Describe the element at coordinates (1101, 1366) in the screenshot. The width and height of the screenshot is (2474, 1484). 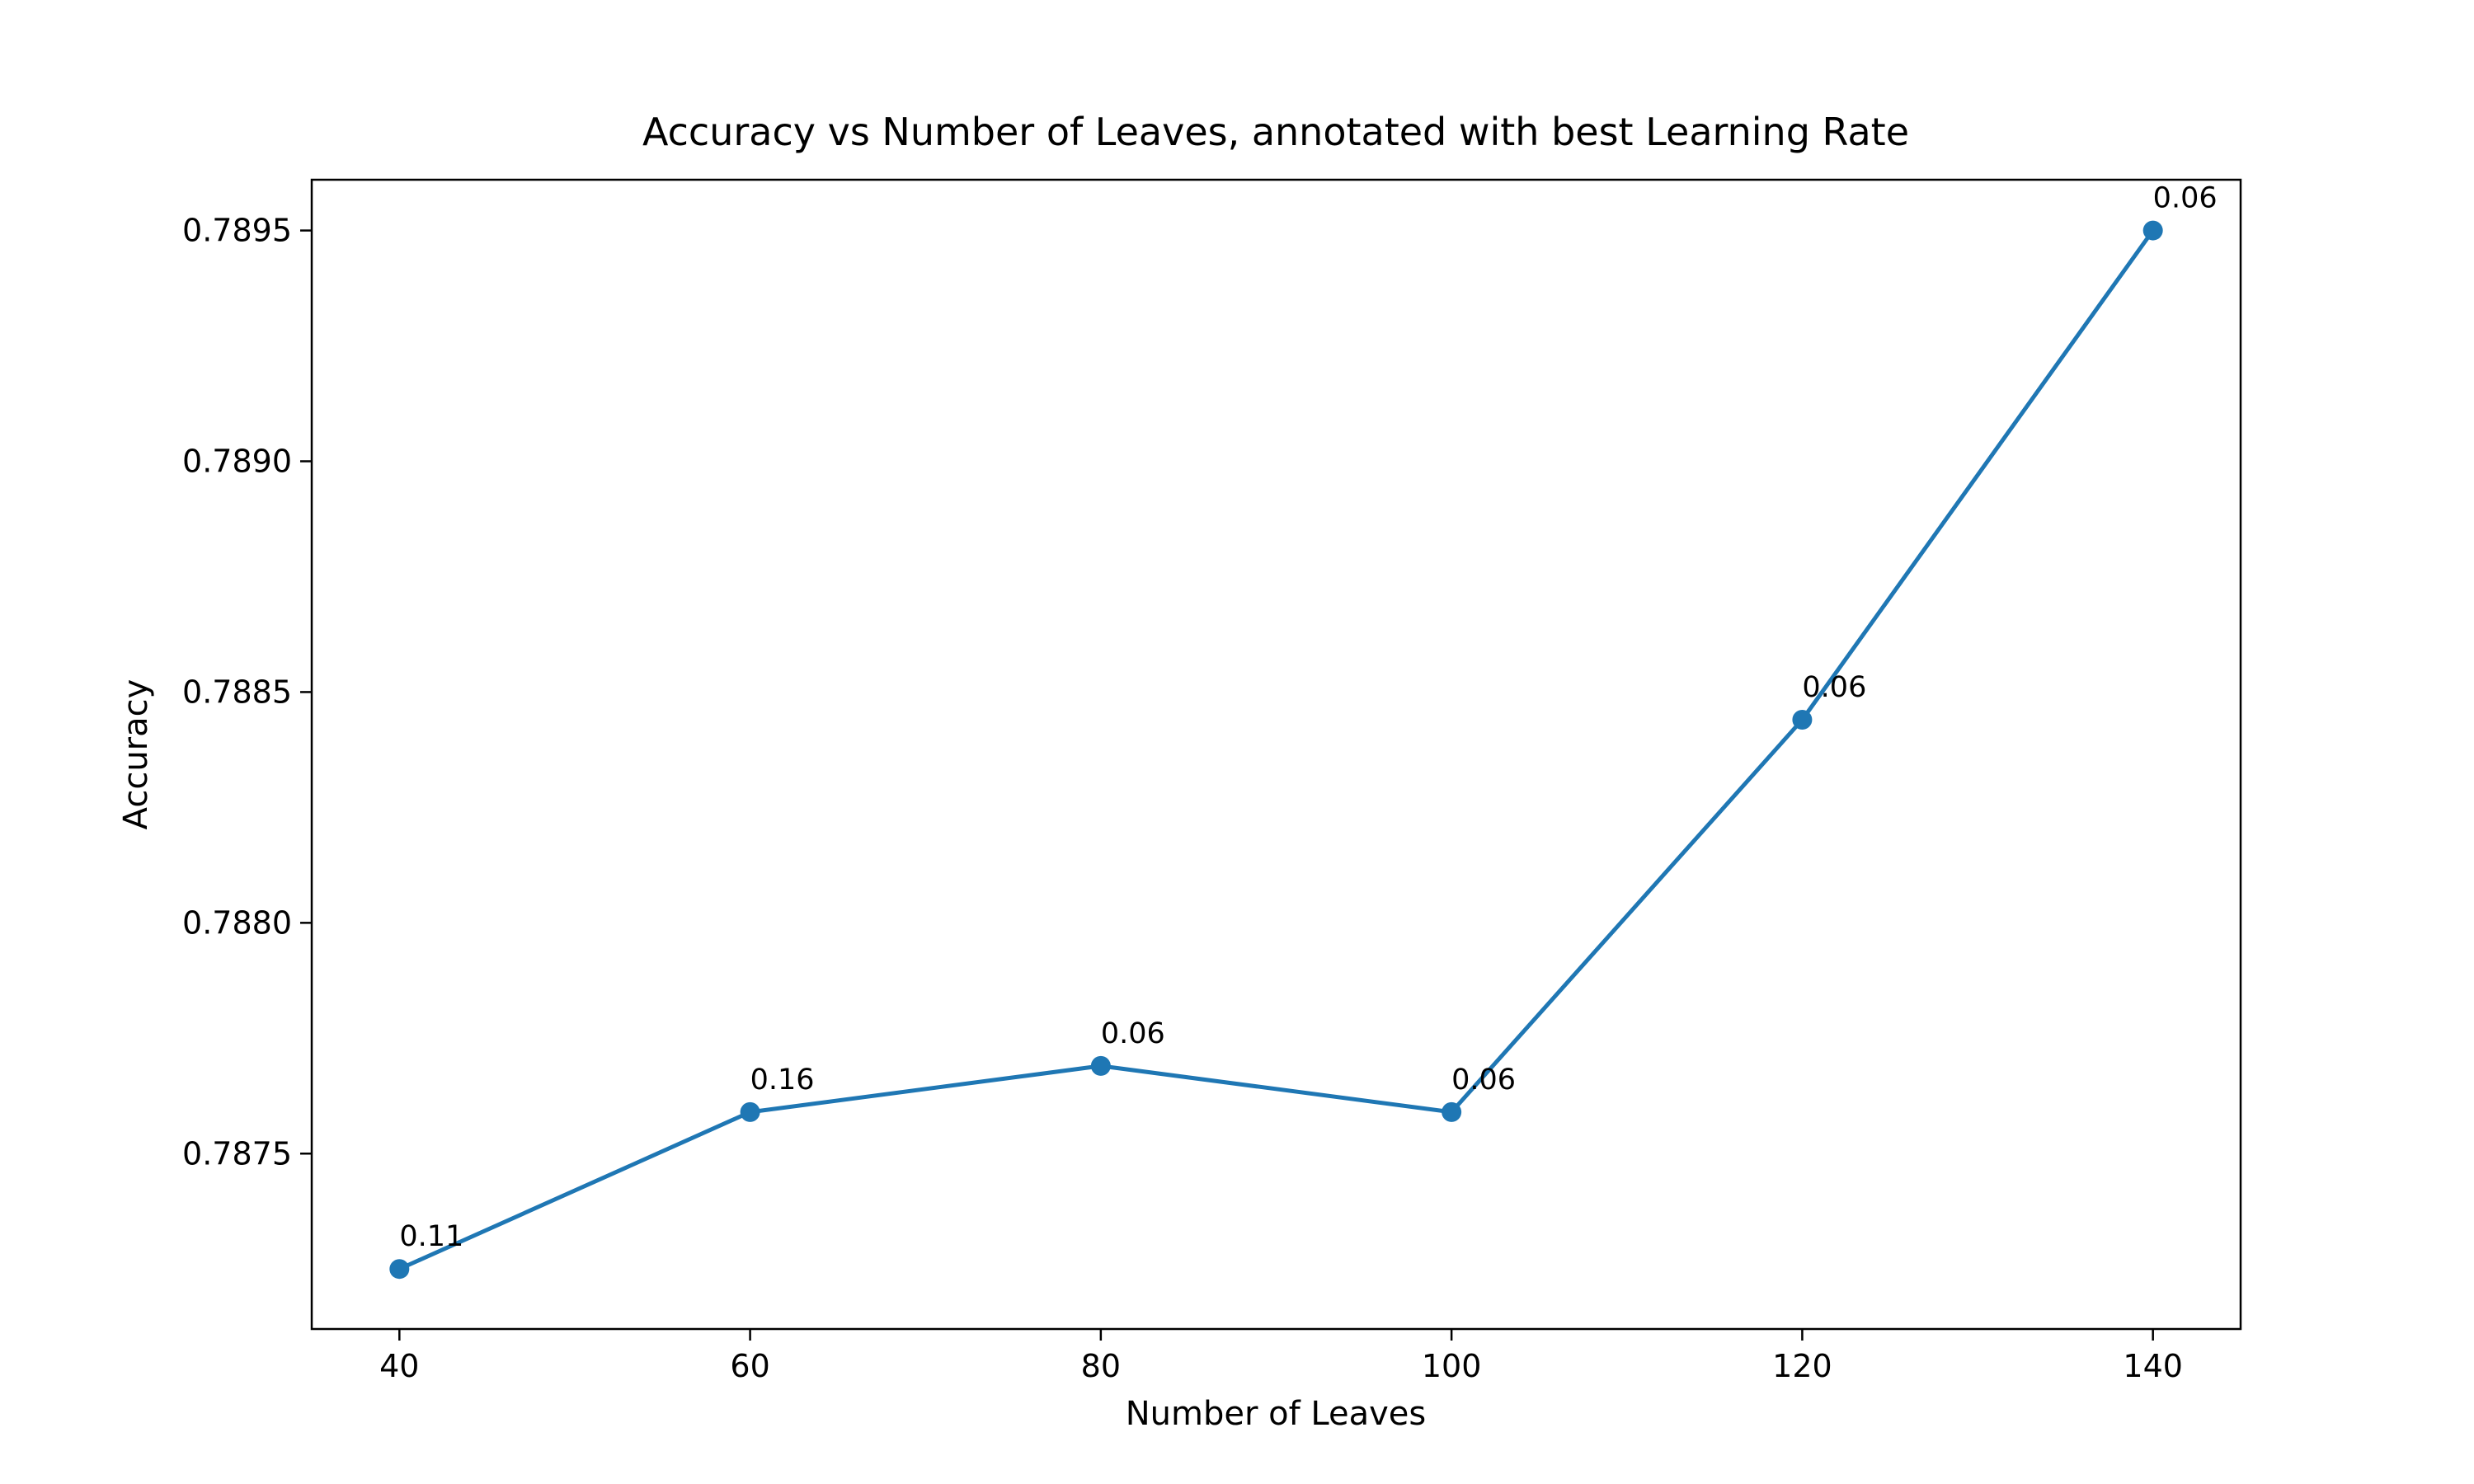
I see `x-tick-label: 80` at that location.